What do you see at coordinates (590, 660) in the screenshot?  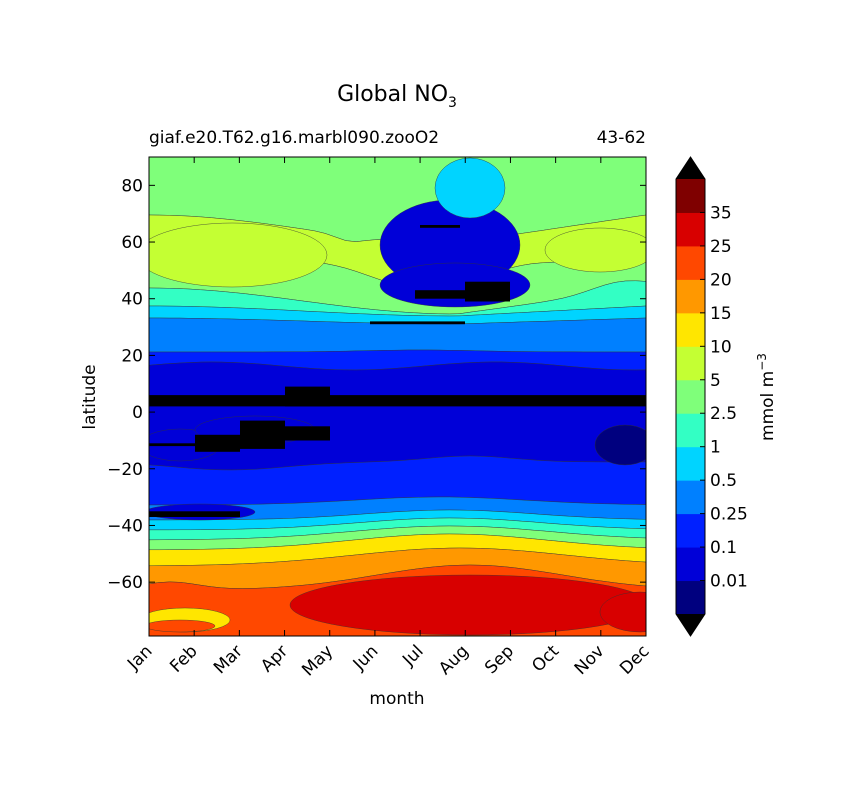 I see `x-tick-label: Nov` at bounding box center [590, 660].